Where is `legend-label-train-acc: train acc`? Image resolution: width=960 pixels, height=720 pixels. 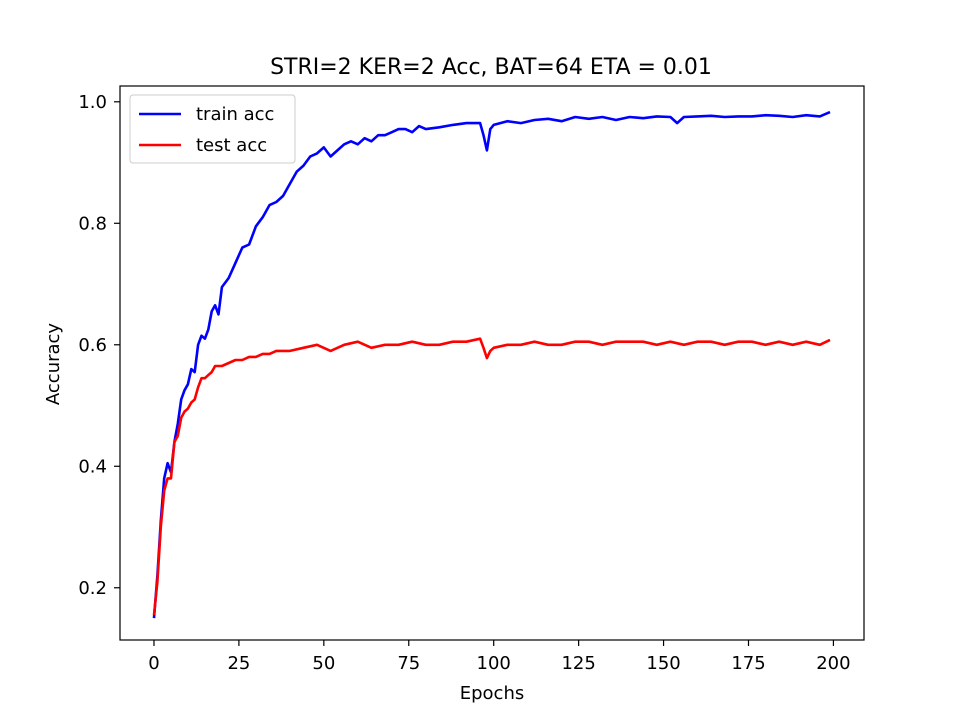 legend-label-train-acc: train acc is located at coordinates (235, 114).